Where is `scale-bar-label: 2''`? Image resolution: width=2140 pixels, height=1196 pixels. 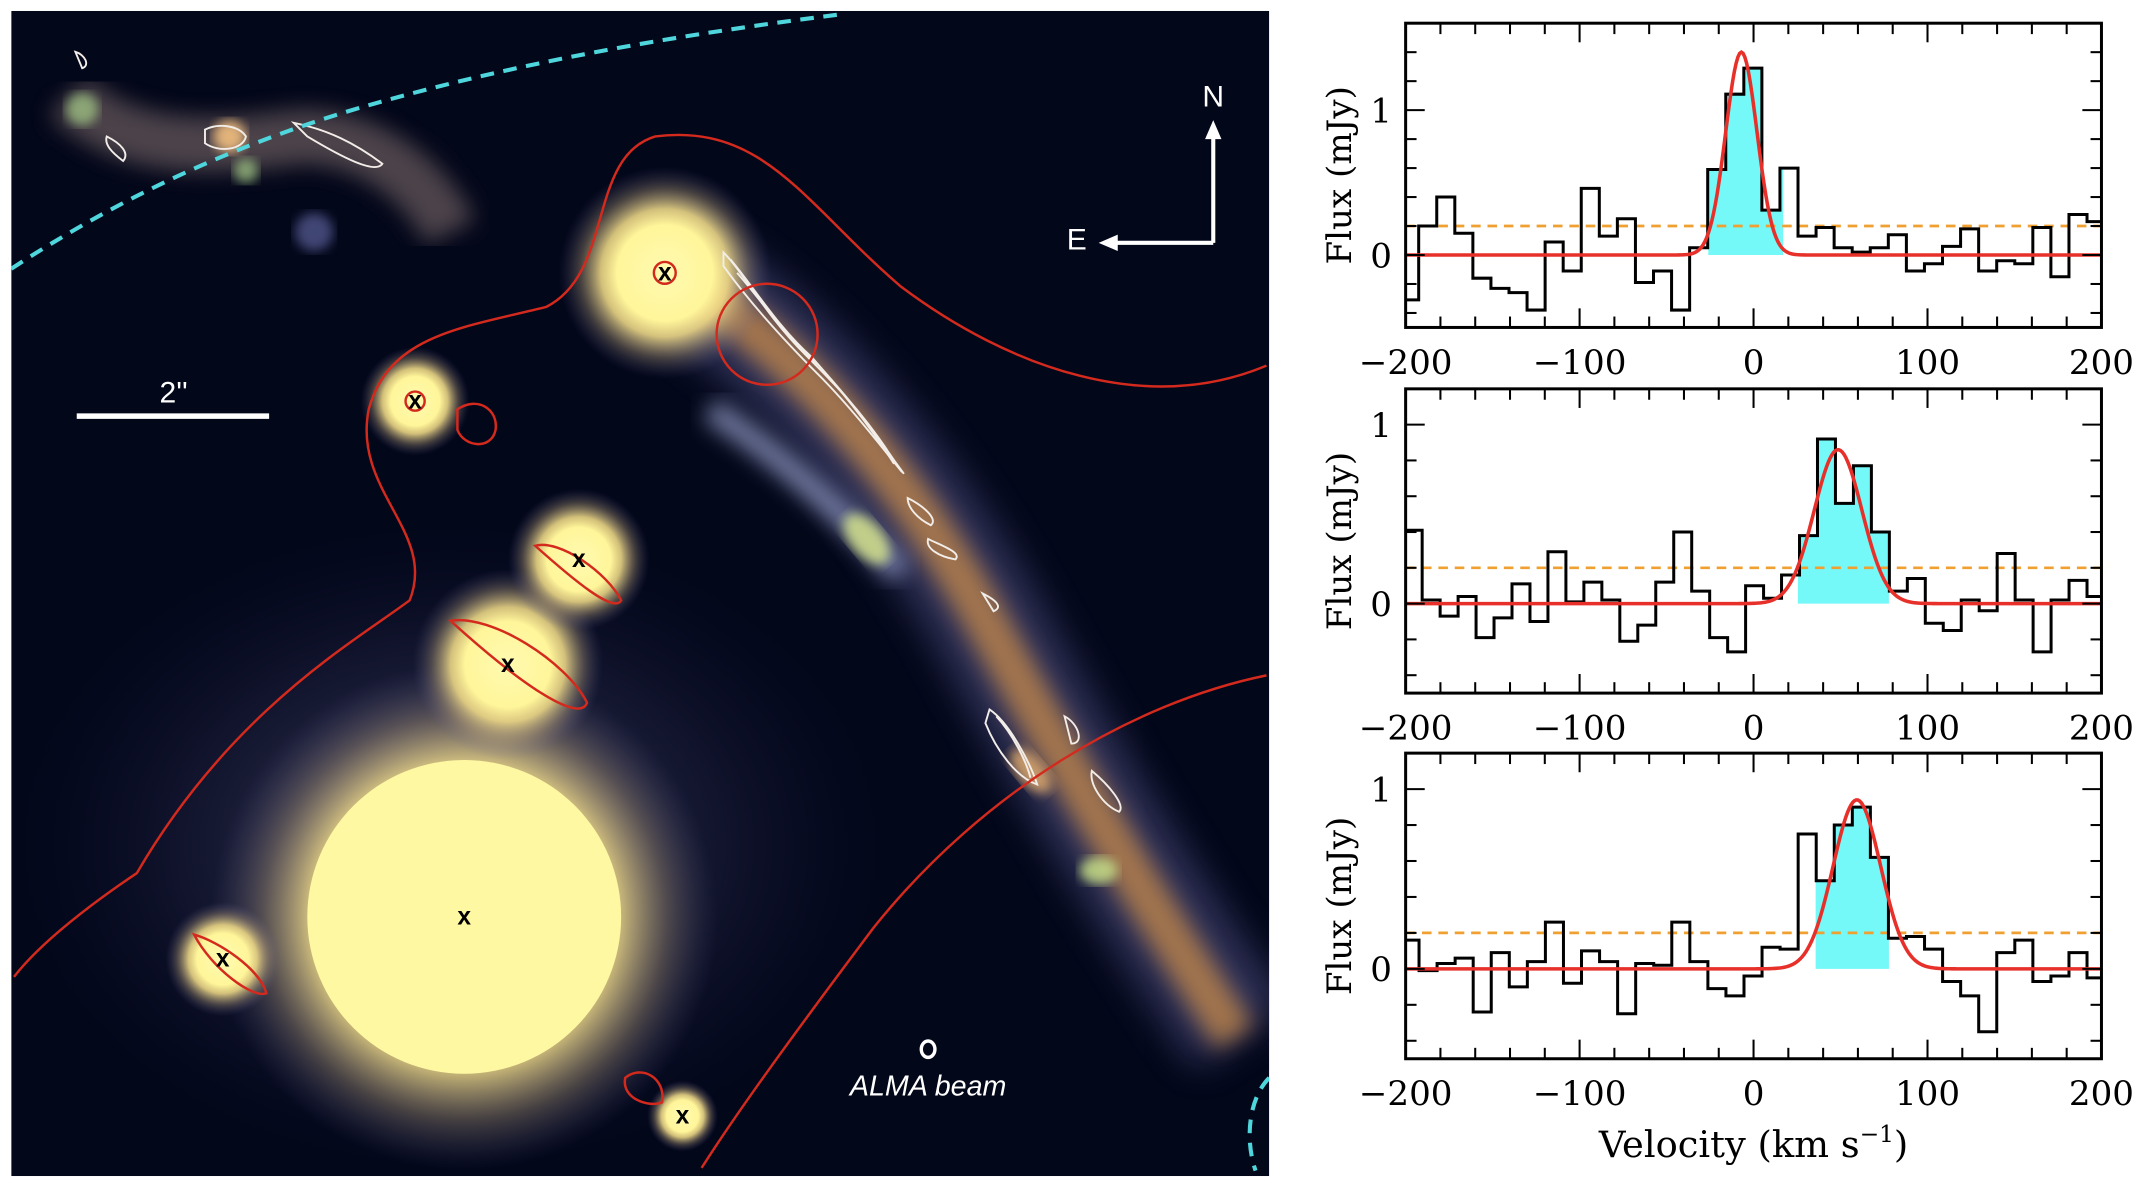 scale-bar-label: 2'' is located at coordinates (174, 392).